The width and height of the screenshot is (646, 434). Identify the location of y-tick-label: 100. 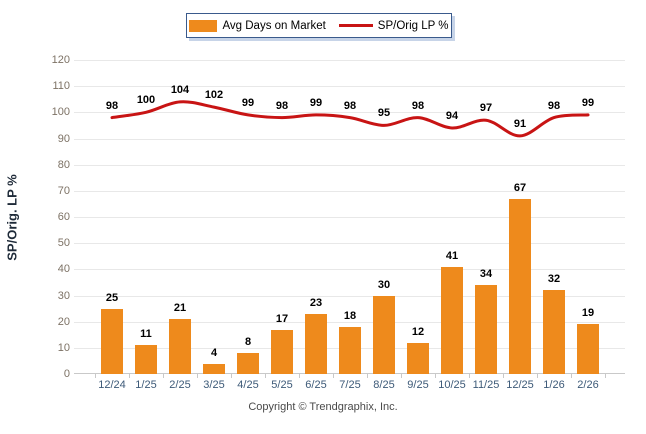
(60, 112).